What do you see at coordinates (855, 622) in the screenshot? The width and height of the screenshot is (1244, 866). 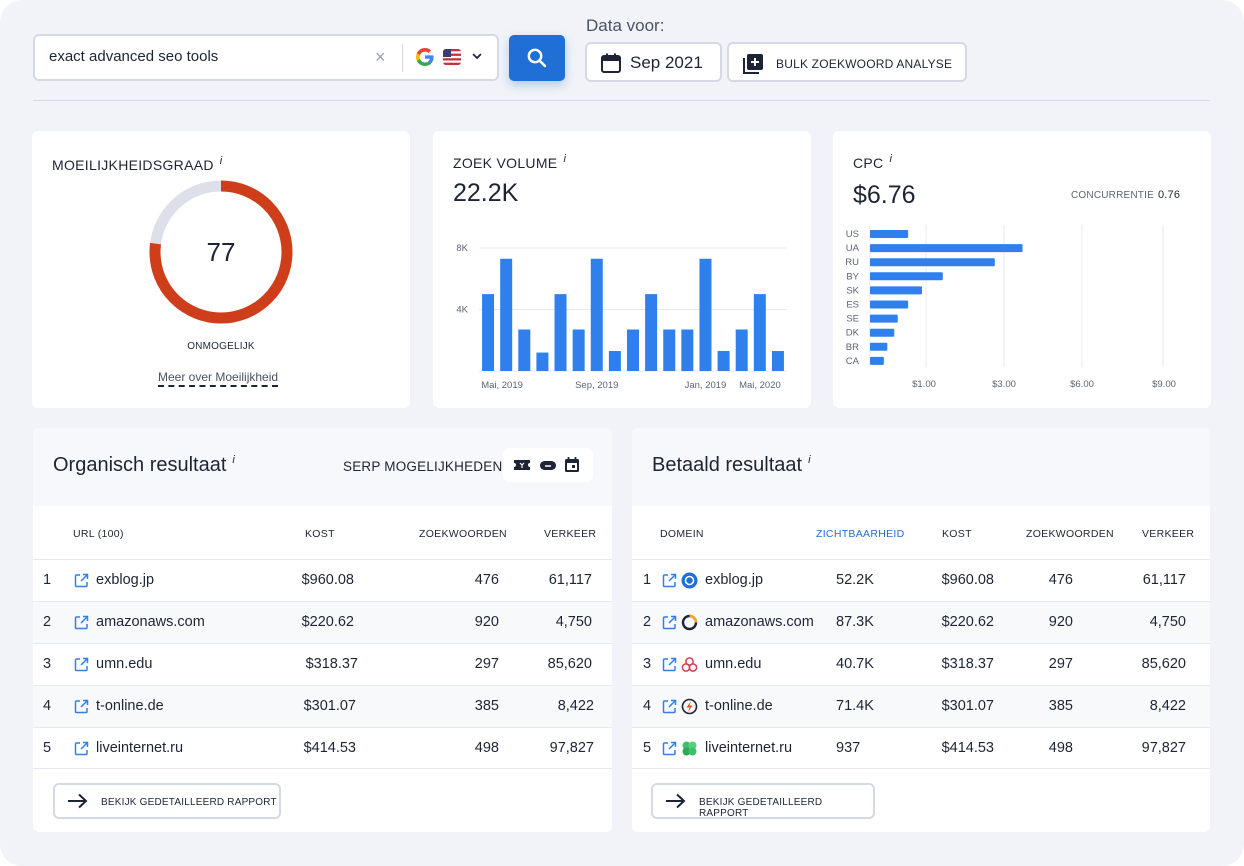 I see `visibility: 87.3K` at bounding box center [855, 622].